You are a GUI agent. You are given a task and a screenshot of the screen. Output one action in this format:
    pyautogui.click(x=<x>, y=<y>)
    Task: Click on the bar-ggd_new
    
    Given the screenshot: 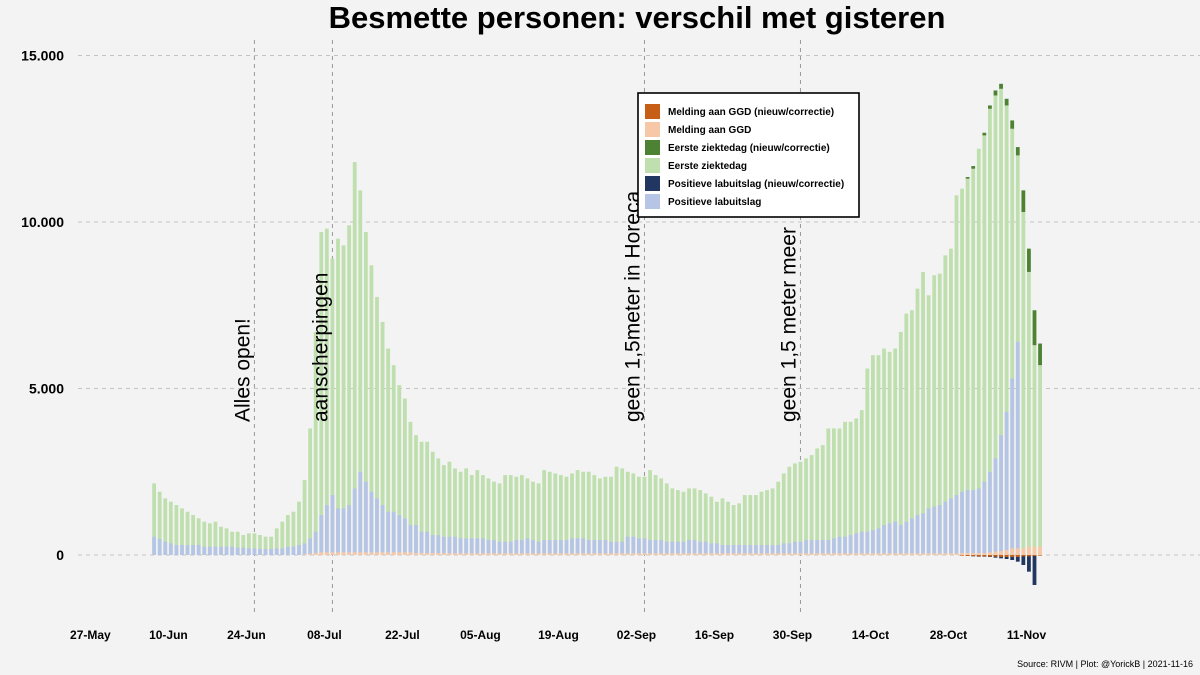 What is the action you would take?
    pyautogui.click(x=967, y=555)
    